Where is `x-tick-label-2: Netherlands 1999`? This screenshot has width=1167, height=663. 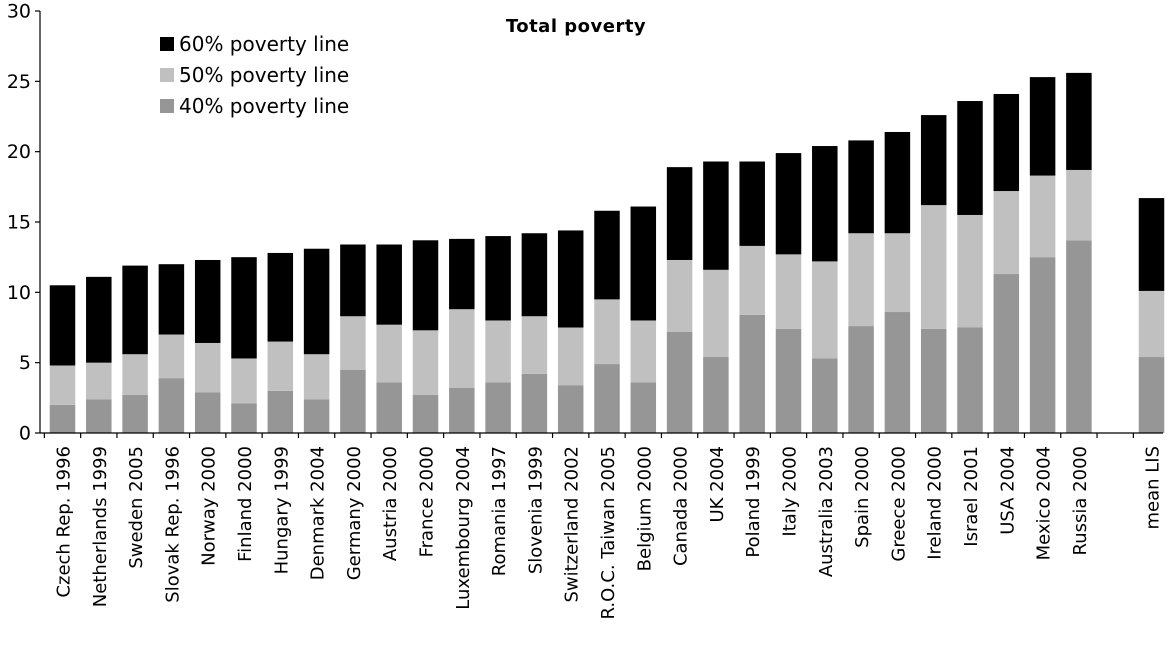 x-tick-label-2: Netherlands 1999 is located at coordinates (100, 526).